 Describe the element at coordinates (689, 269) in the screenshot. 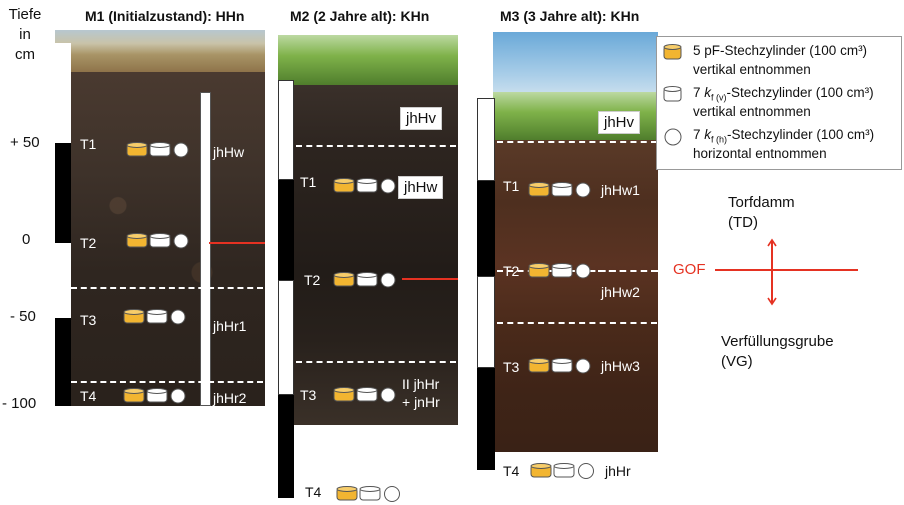

I see `gof-label: GOF` at that location.